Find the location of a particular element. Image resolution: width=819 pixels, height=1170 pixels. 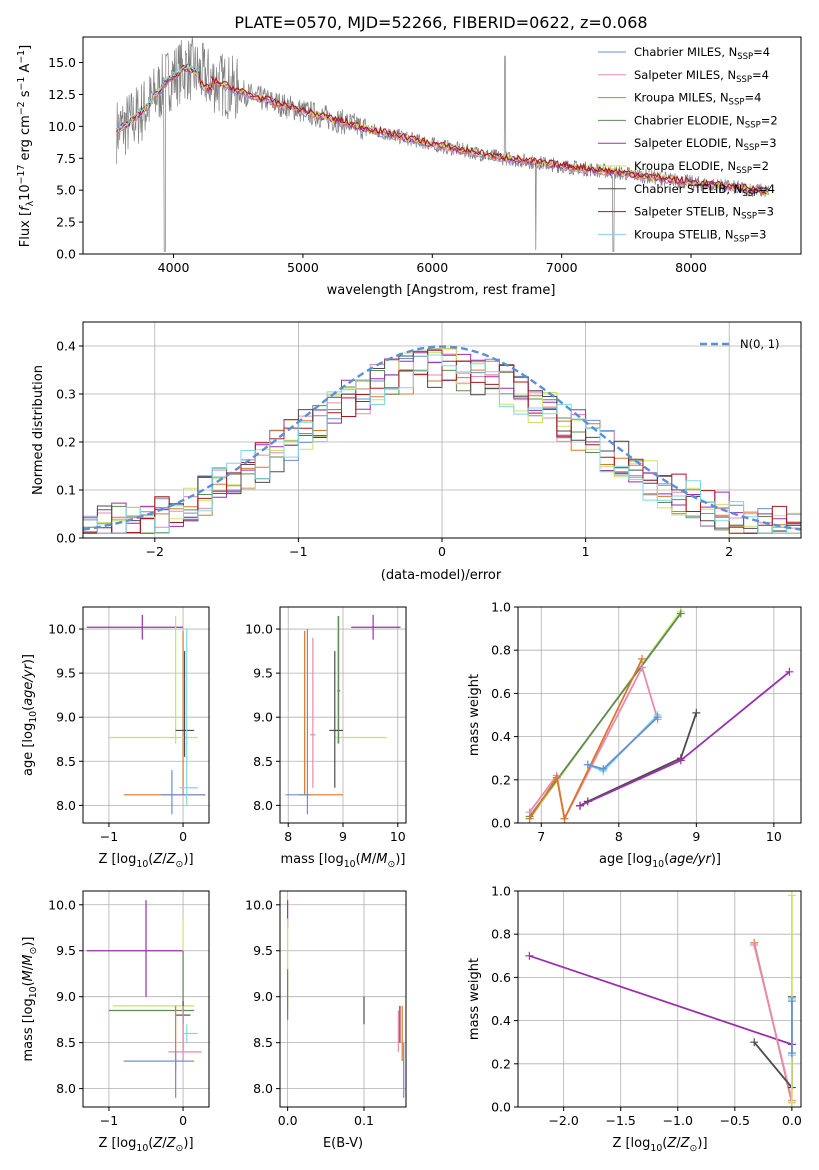

axes-mass_vs_ebv: 0.0 0.1 8.0 8.5 9.0 9.5 10.0 E(B-V) is located at coordinates (326, 1020).